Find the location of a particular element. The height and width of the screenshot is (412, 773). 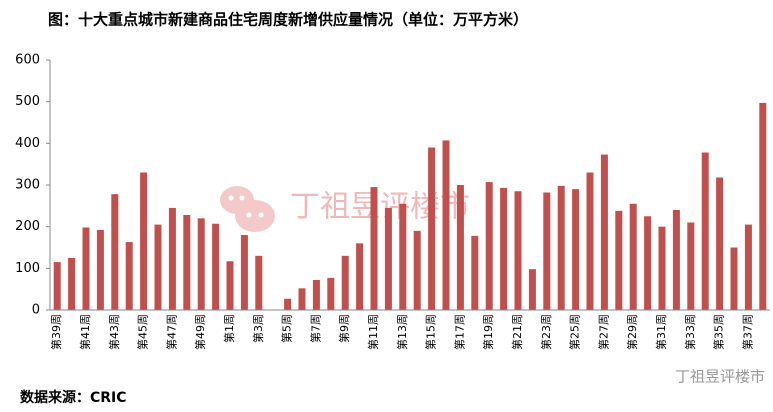

watermark: 丁祖昱评楼市 is located at coordinates (380, 207).